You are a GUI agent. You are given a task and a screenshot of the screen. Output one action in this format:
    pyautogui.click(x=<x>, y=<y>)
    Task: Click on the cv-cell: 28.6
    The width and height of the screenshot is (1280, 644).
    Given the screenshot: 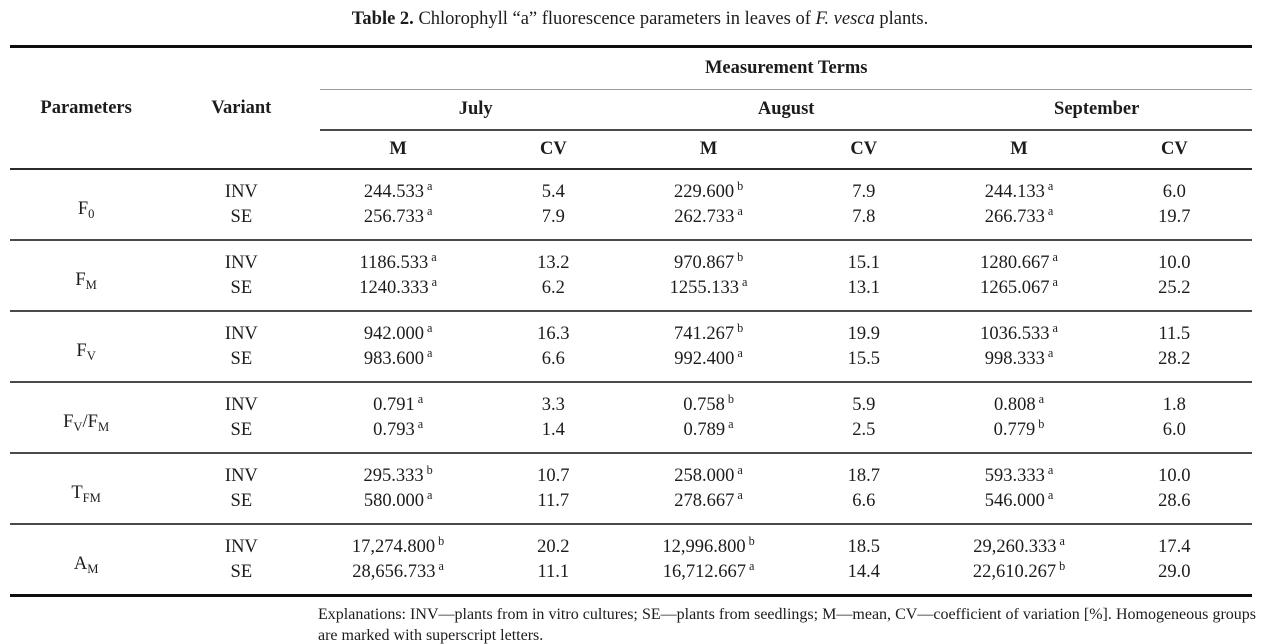 What is the action you would take?
    pyautogui.click(x=1174, y=507)
    